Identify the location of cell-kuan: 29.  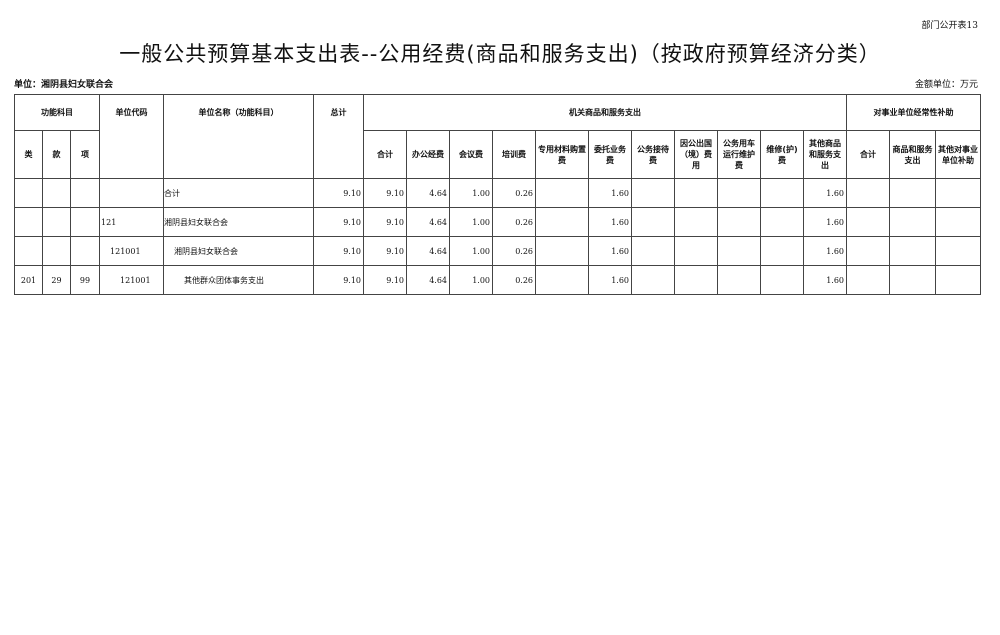
(56, 280).